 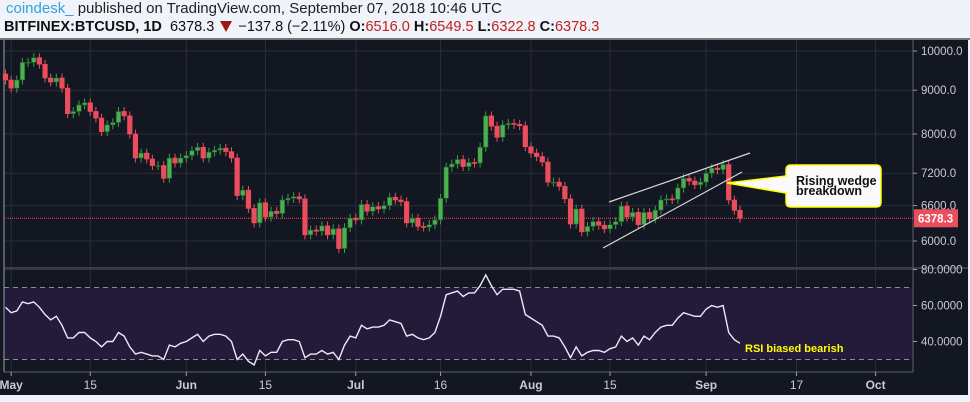 I want to click on wedge-upper-trendline, so click(x=679, y=177).